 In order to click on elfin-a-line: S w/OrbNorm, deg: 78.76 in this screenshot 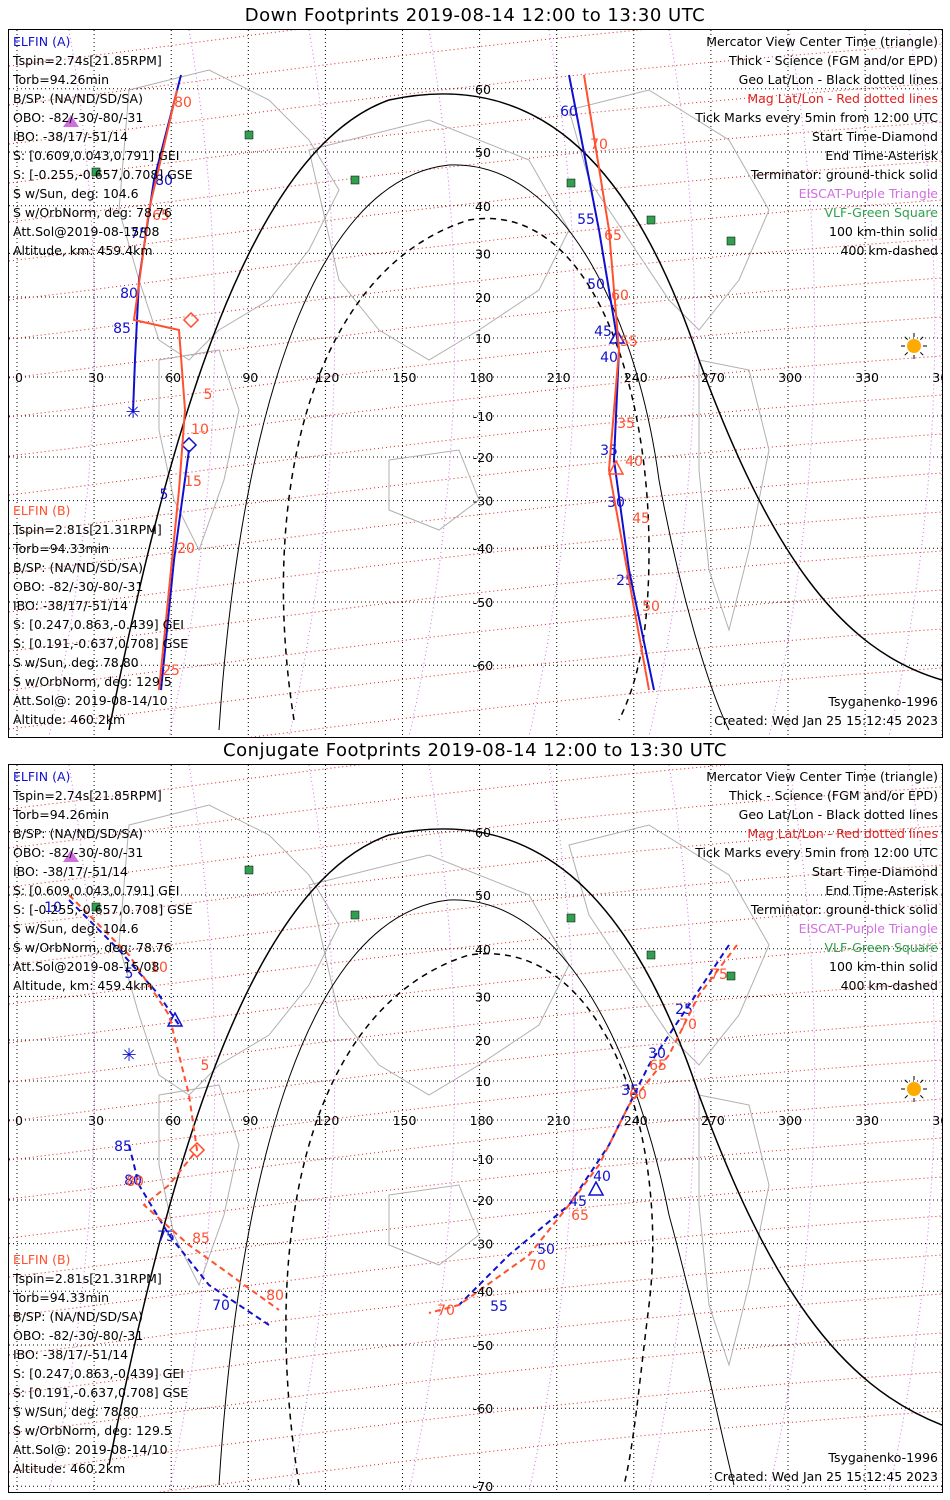, I will do `click(92, 212)`.